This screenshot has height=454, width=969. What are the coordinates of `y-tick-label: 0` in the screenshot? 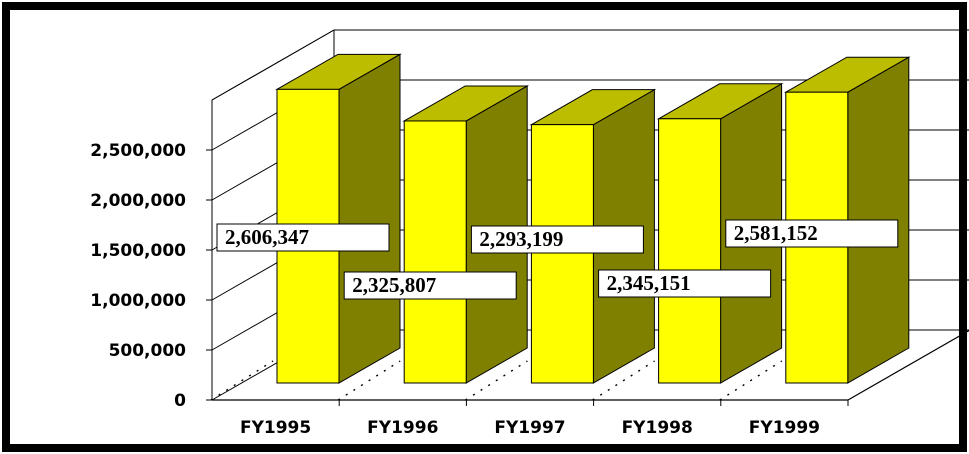 It's located at (180, 401).